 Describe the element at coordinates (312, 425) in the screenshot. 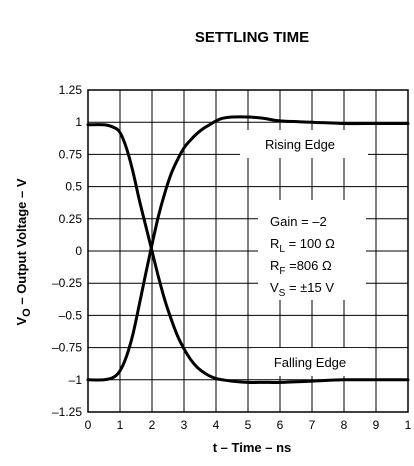

I see `x-tick-label: 7` at that location.